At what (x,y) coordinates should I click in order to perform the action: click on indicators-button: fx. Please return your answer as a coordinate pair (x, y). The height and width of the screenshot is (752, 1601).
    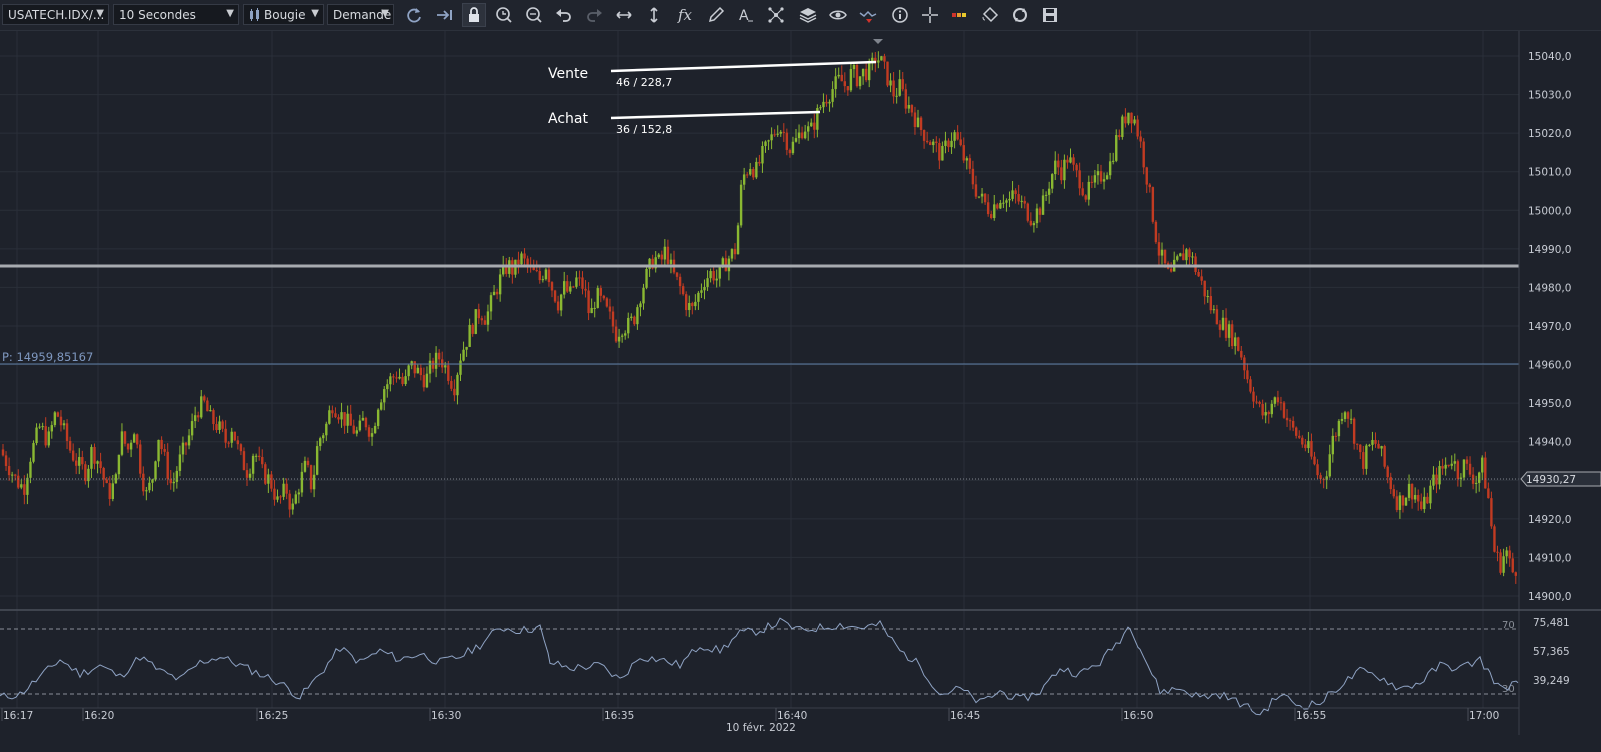
    Looking at the image, I should click on (686, 15).